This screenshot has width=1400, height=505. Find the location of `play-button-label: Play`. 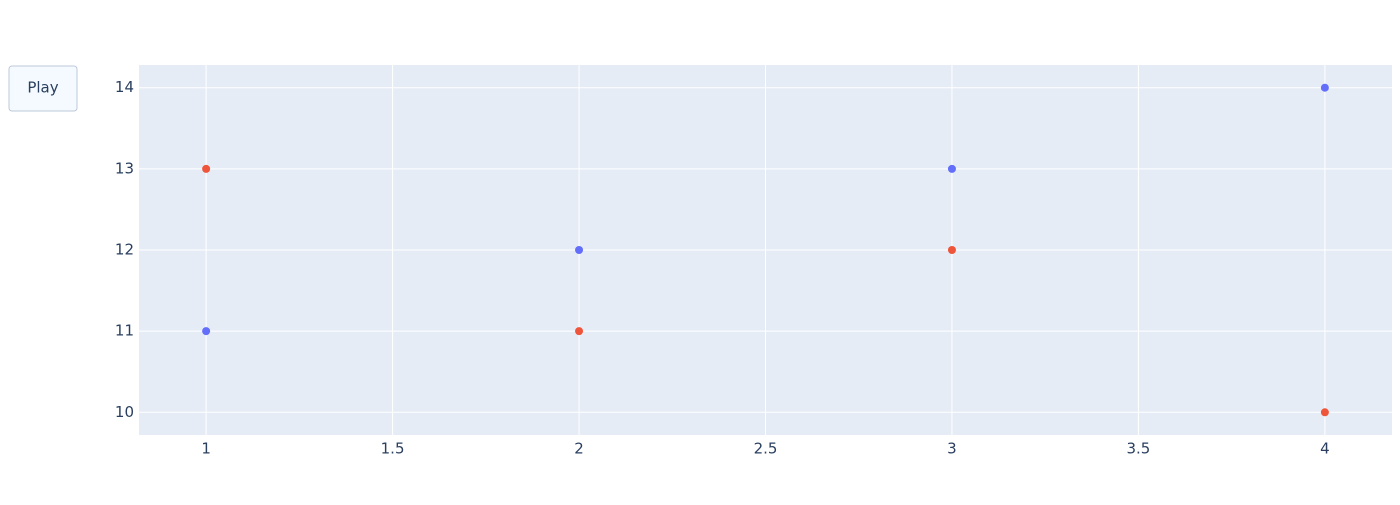

play-button-label: Play is located at coordinates (42, 88).